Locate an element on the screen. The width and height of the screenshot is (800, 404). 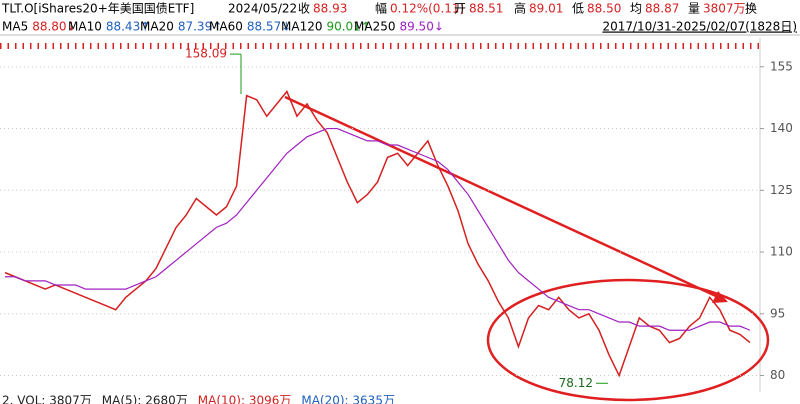
arrow-head is located at coordinates (720, 297).